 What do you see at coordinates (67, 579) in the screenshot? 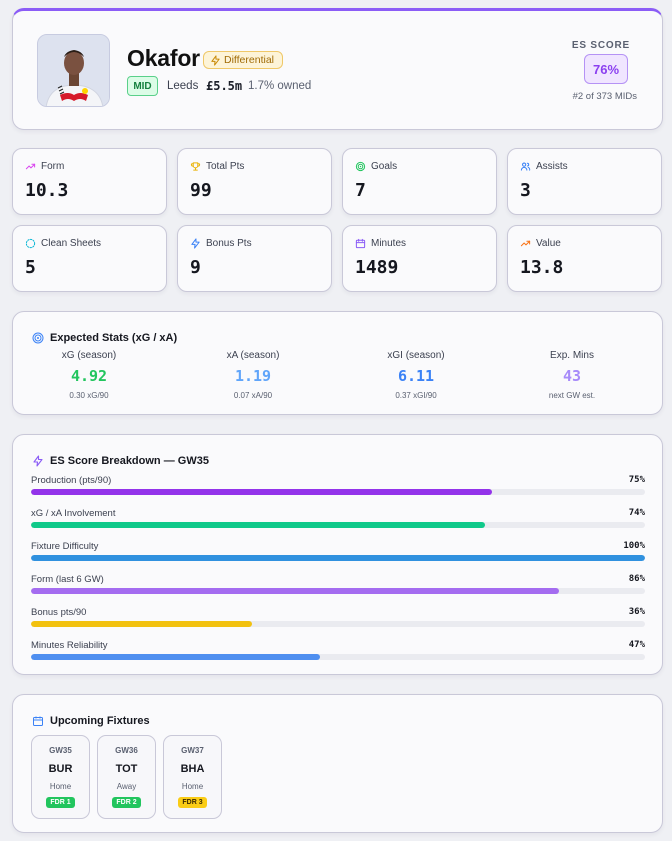
I see `breakdown-label: Form (last 6 GW)` at bounding box center [67, 579].